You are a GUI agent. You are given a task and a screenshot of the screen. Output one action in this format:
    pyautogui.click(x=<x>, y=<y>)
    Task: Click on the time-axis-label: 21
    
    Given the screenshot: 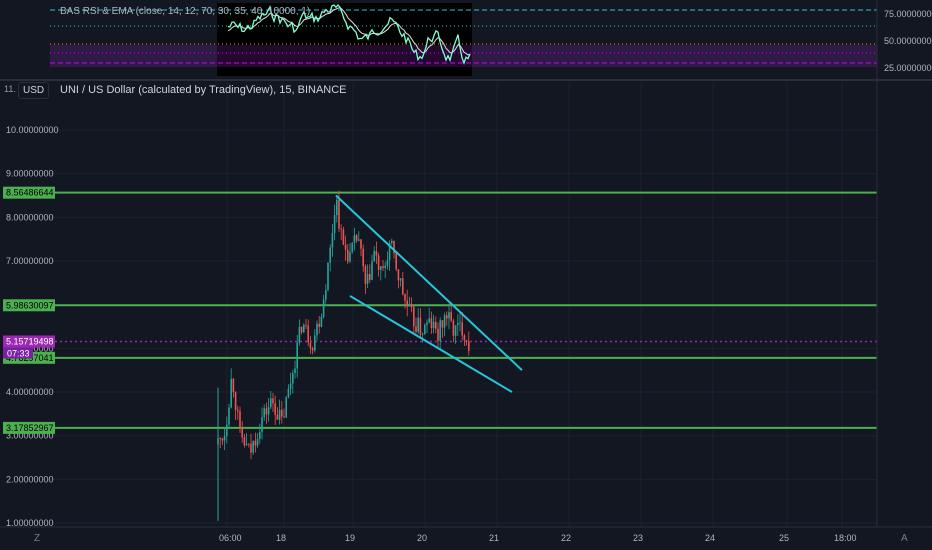 What is the action you would take?
    pyautogui.click(x=494, y=538)
    